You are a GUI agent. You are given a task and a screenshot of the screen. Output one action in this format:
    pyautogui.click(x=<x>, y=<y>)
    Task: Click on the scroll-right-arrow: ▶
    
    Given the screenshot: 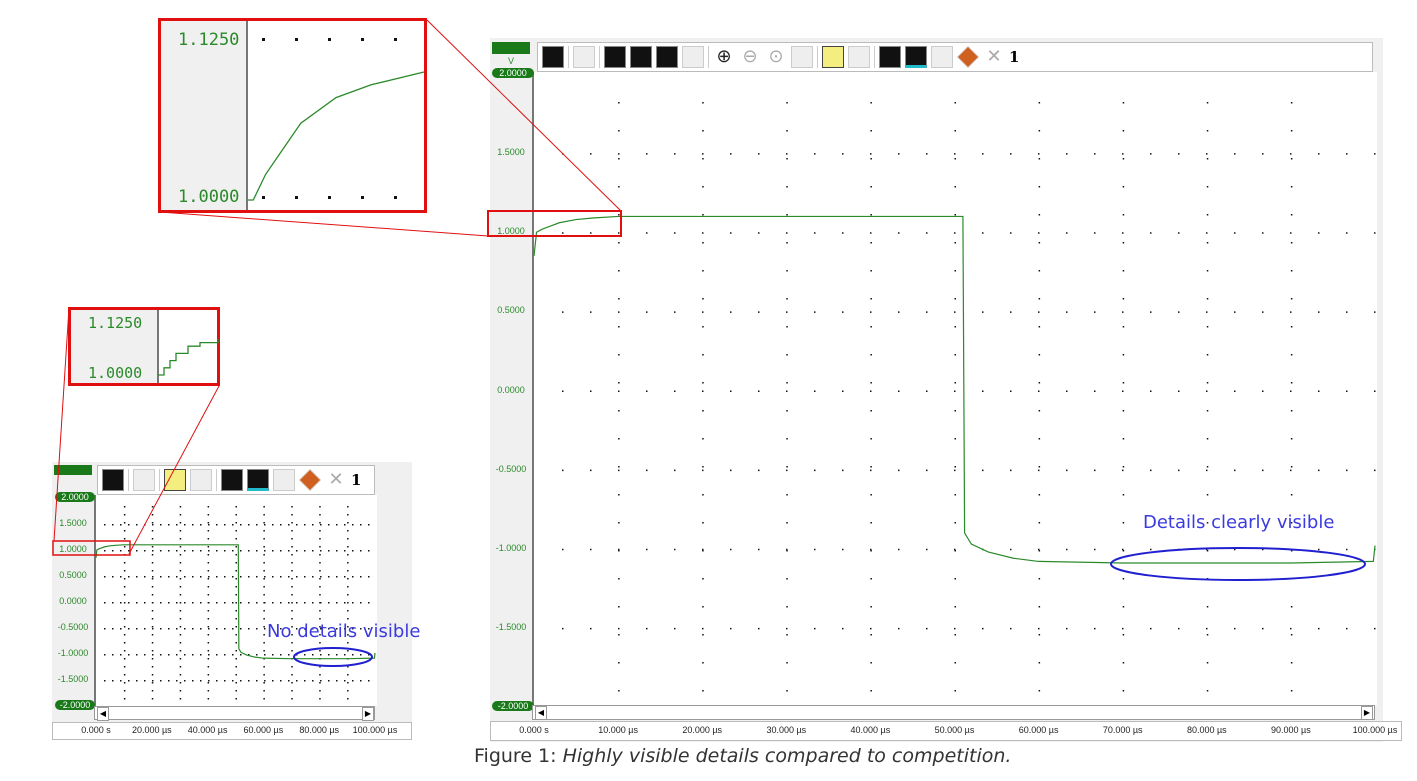 What is the action you would take?
    pyautogui.click(x=1367, y=713)
    